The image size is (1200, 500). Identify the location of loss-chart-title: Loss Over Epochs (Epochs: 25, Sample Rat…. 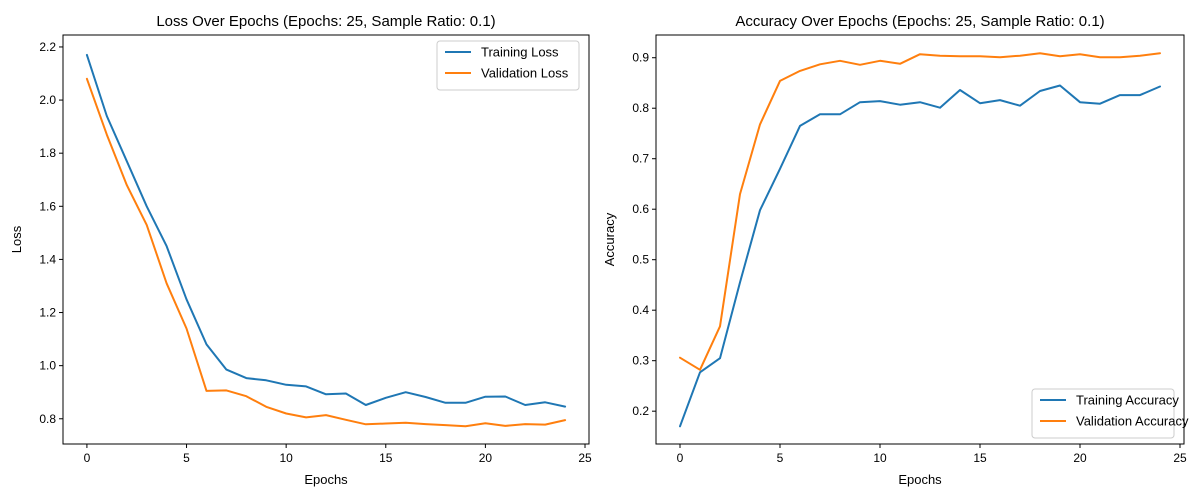
(325, 21).